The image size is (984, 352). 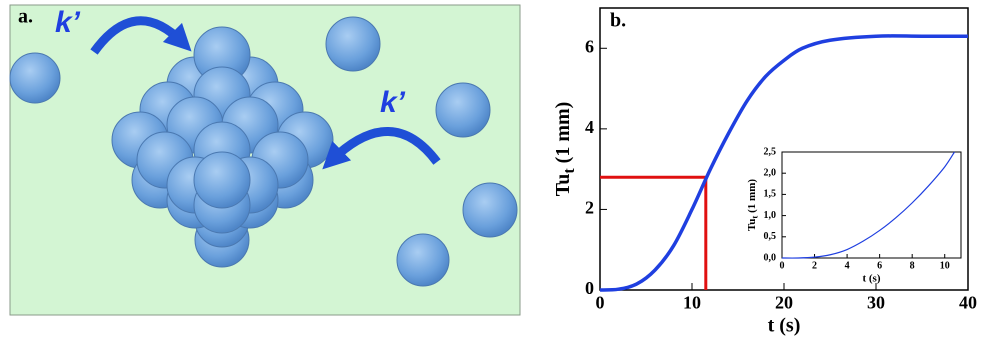 What do you see at coordinates (589, 127) in the screenshot?
I see `y-tick-label: 4` at bounding box center [589, 127].